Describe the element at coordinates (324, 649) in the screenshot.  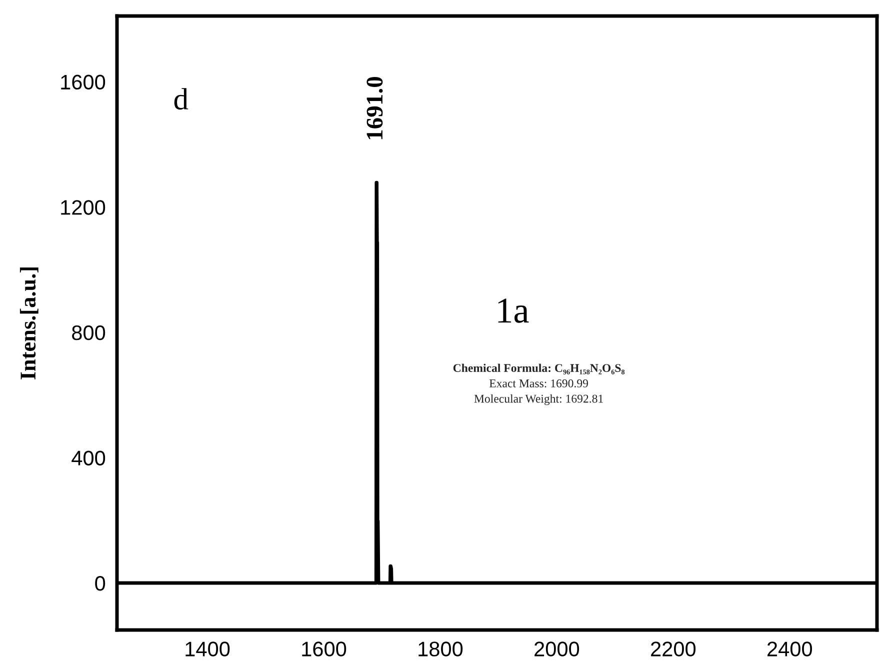
I see `x-tick-label: 1600` at that location.